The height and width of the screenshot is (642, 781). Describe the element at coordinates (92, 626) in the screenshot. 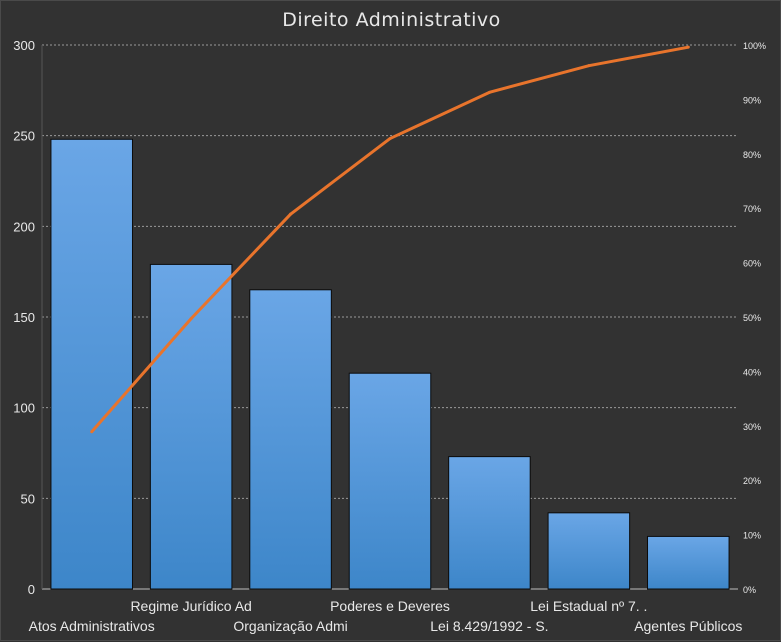

I see `x-tick-label: Atos Administrativos` at that location.